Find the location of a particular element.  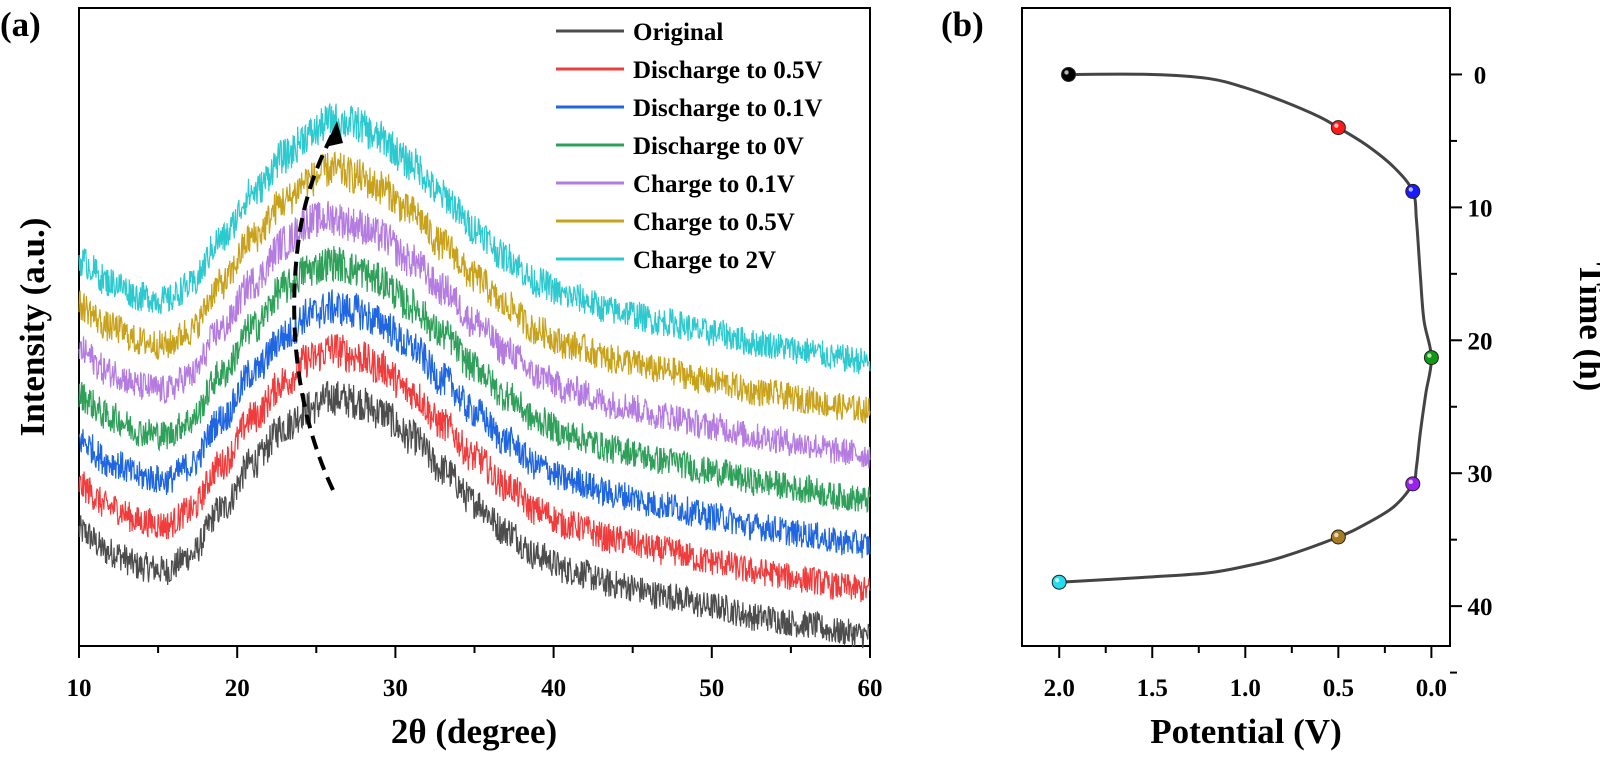

peak-shift-arrow is located at coordinates (317, 306).